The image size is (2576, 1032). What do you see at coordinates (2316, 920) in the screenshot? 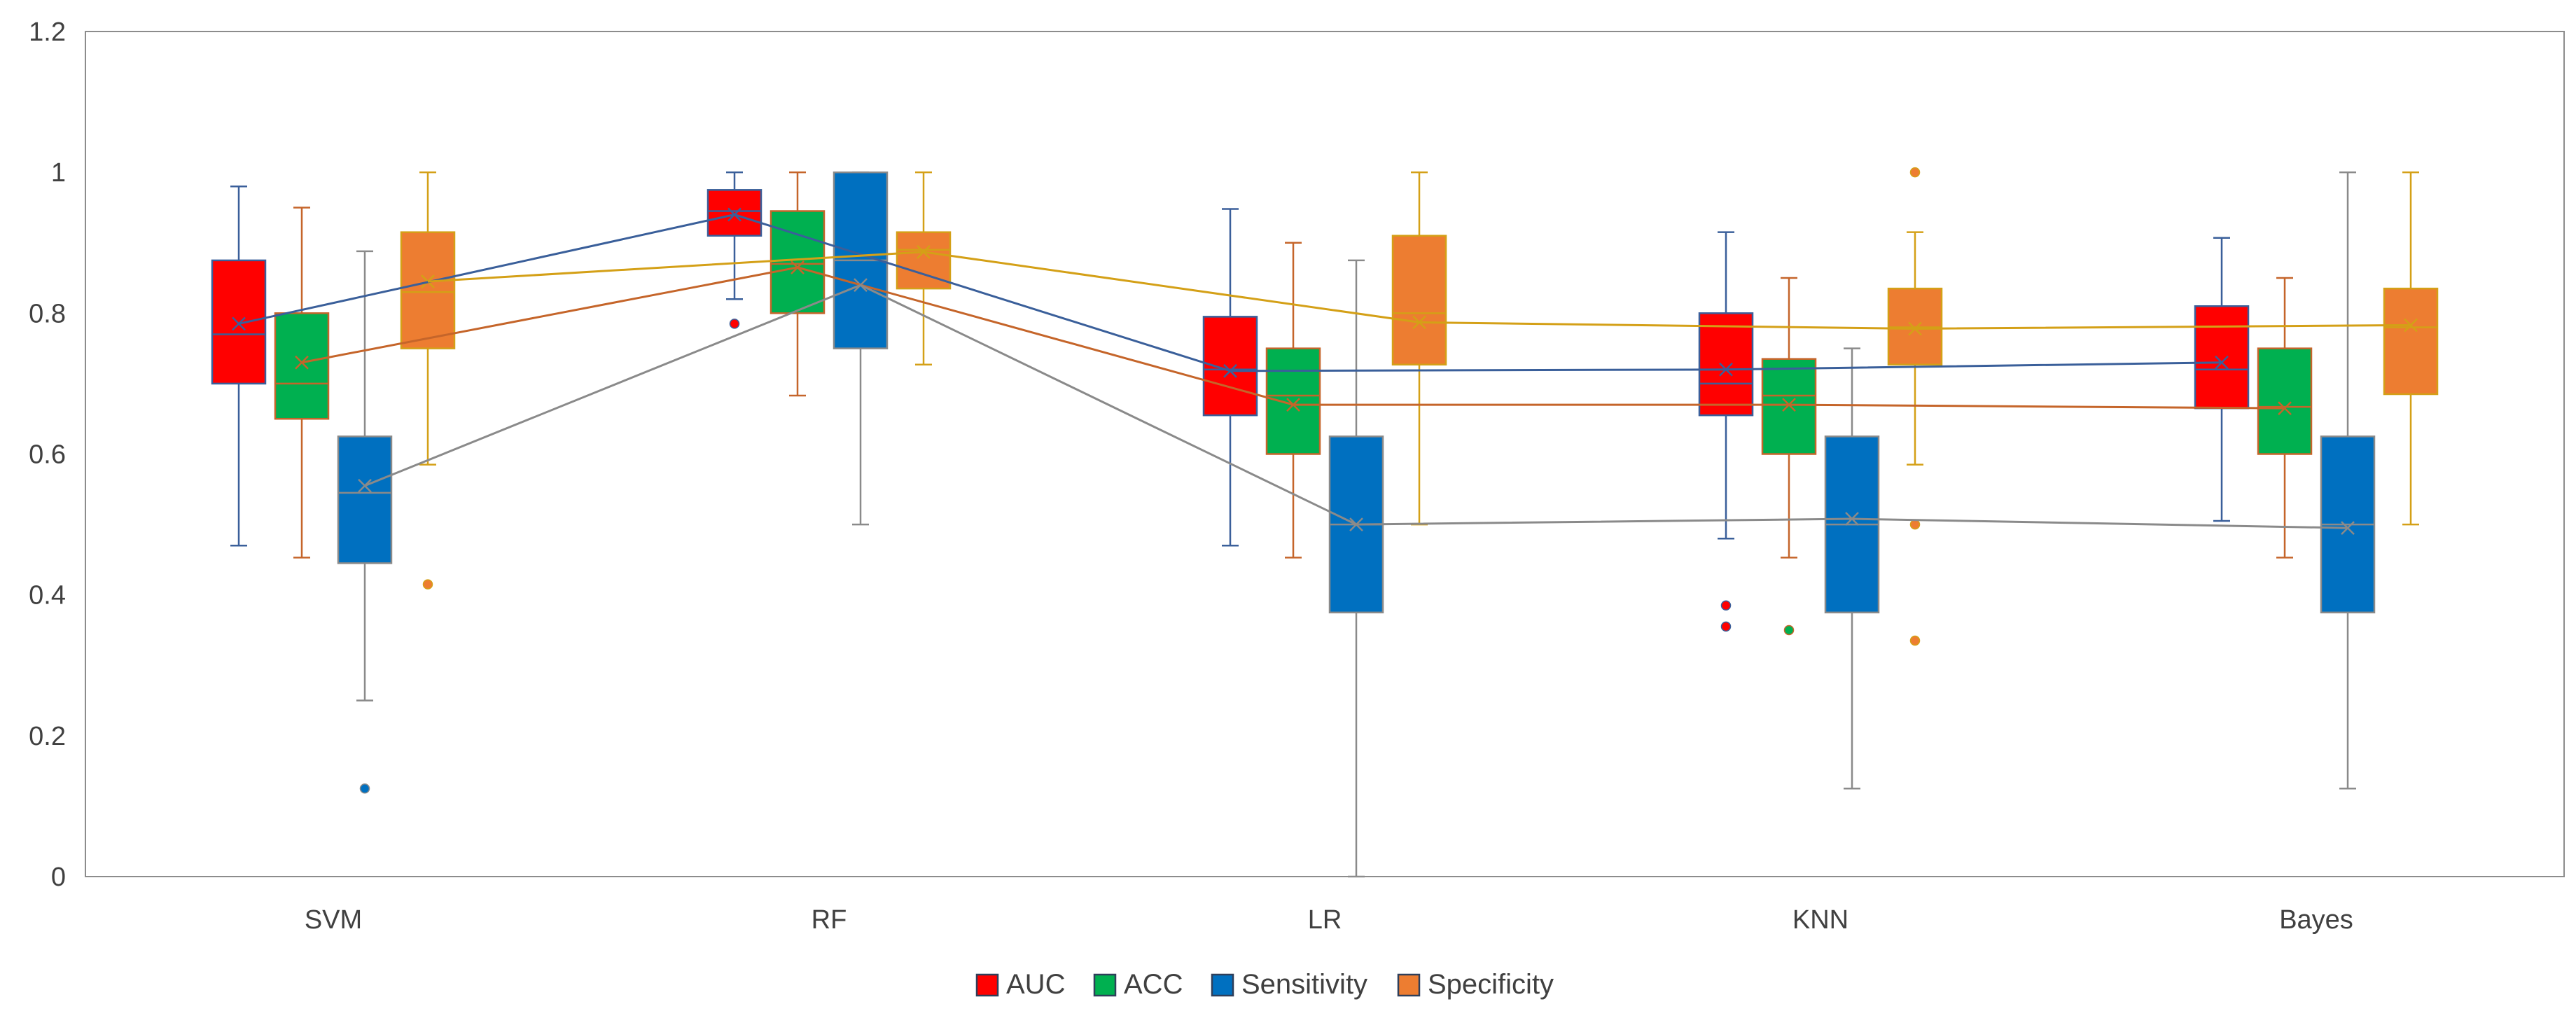
I see `x-tick-label: Bayes` at bounding box center [2316, 920].